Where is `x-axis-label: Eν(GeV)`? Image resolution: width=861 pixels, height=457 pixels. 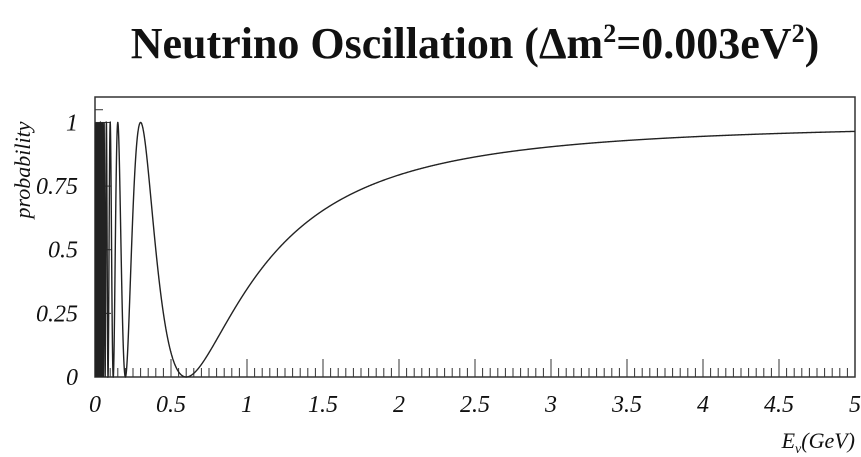 x-axis-label: Eν(GeV) is located at coordinates (818, 442).